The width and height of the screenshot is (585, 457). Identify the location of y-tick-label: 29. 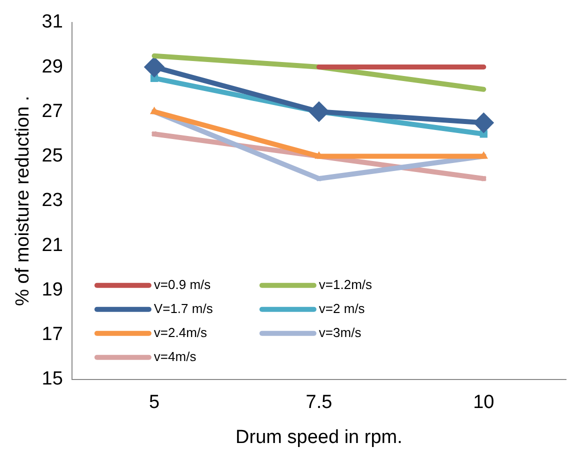
(52, 67).